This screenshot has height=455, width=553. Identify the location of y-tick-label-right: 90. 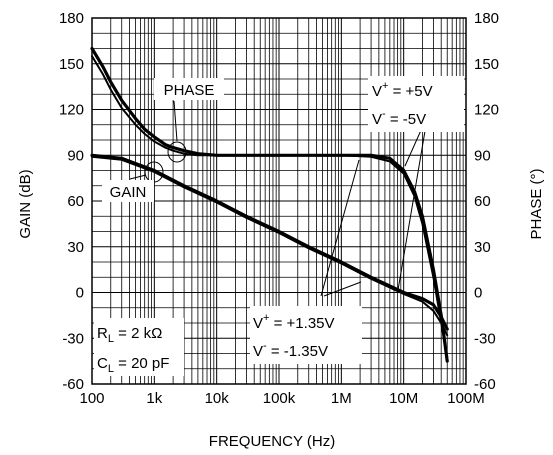
(482, 155).